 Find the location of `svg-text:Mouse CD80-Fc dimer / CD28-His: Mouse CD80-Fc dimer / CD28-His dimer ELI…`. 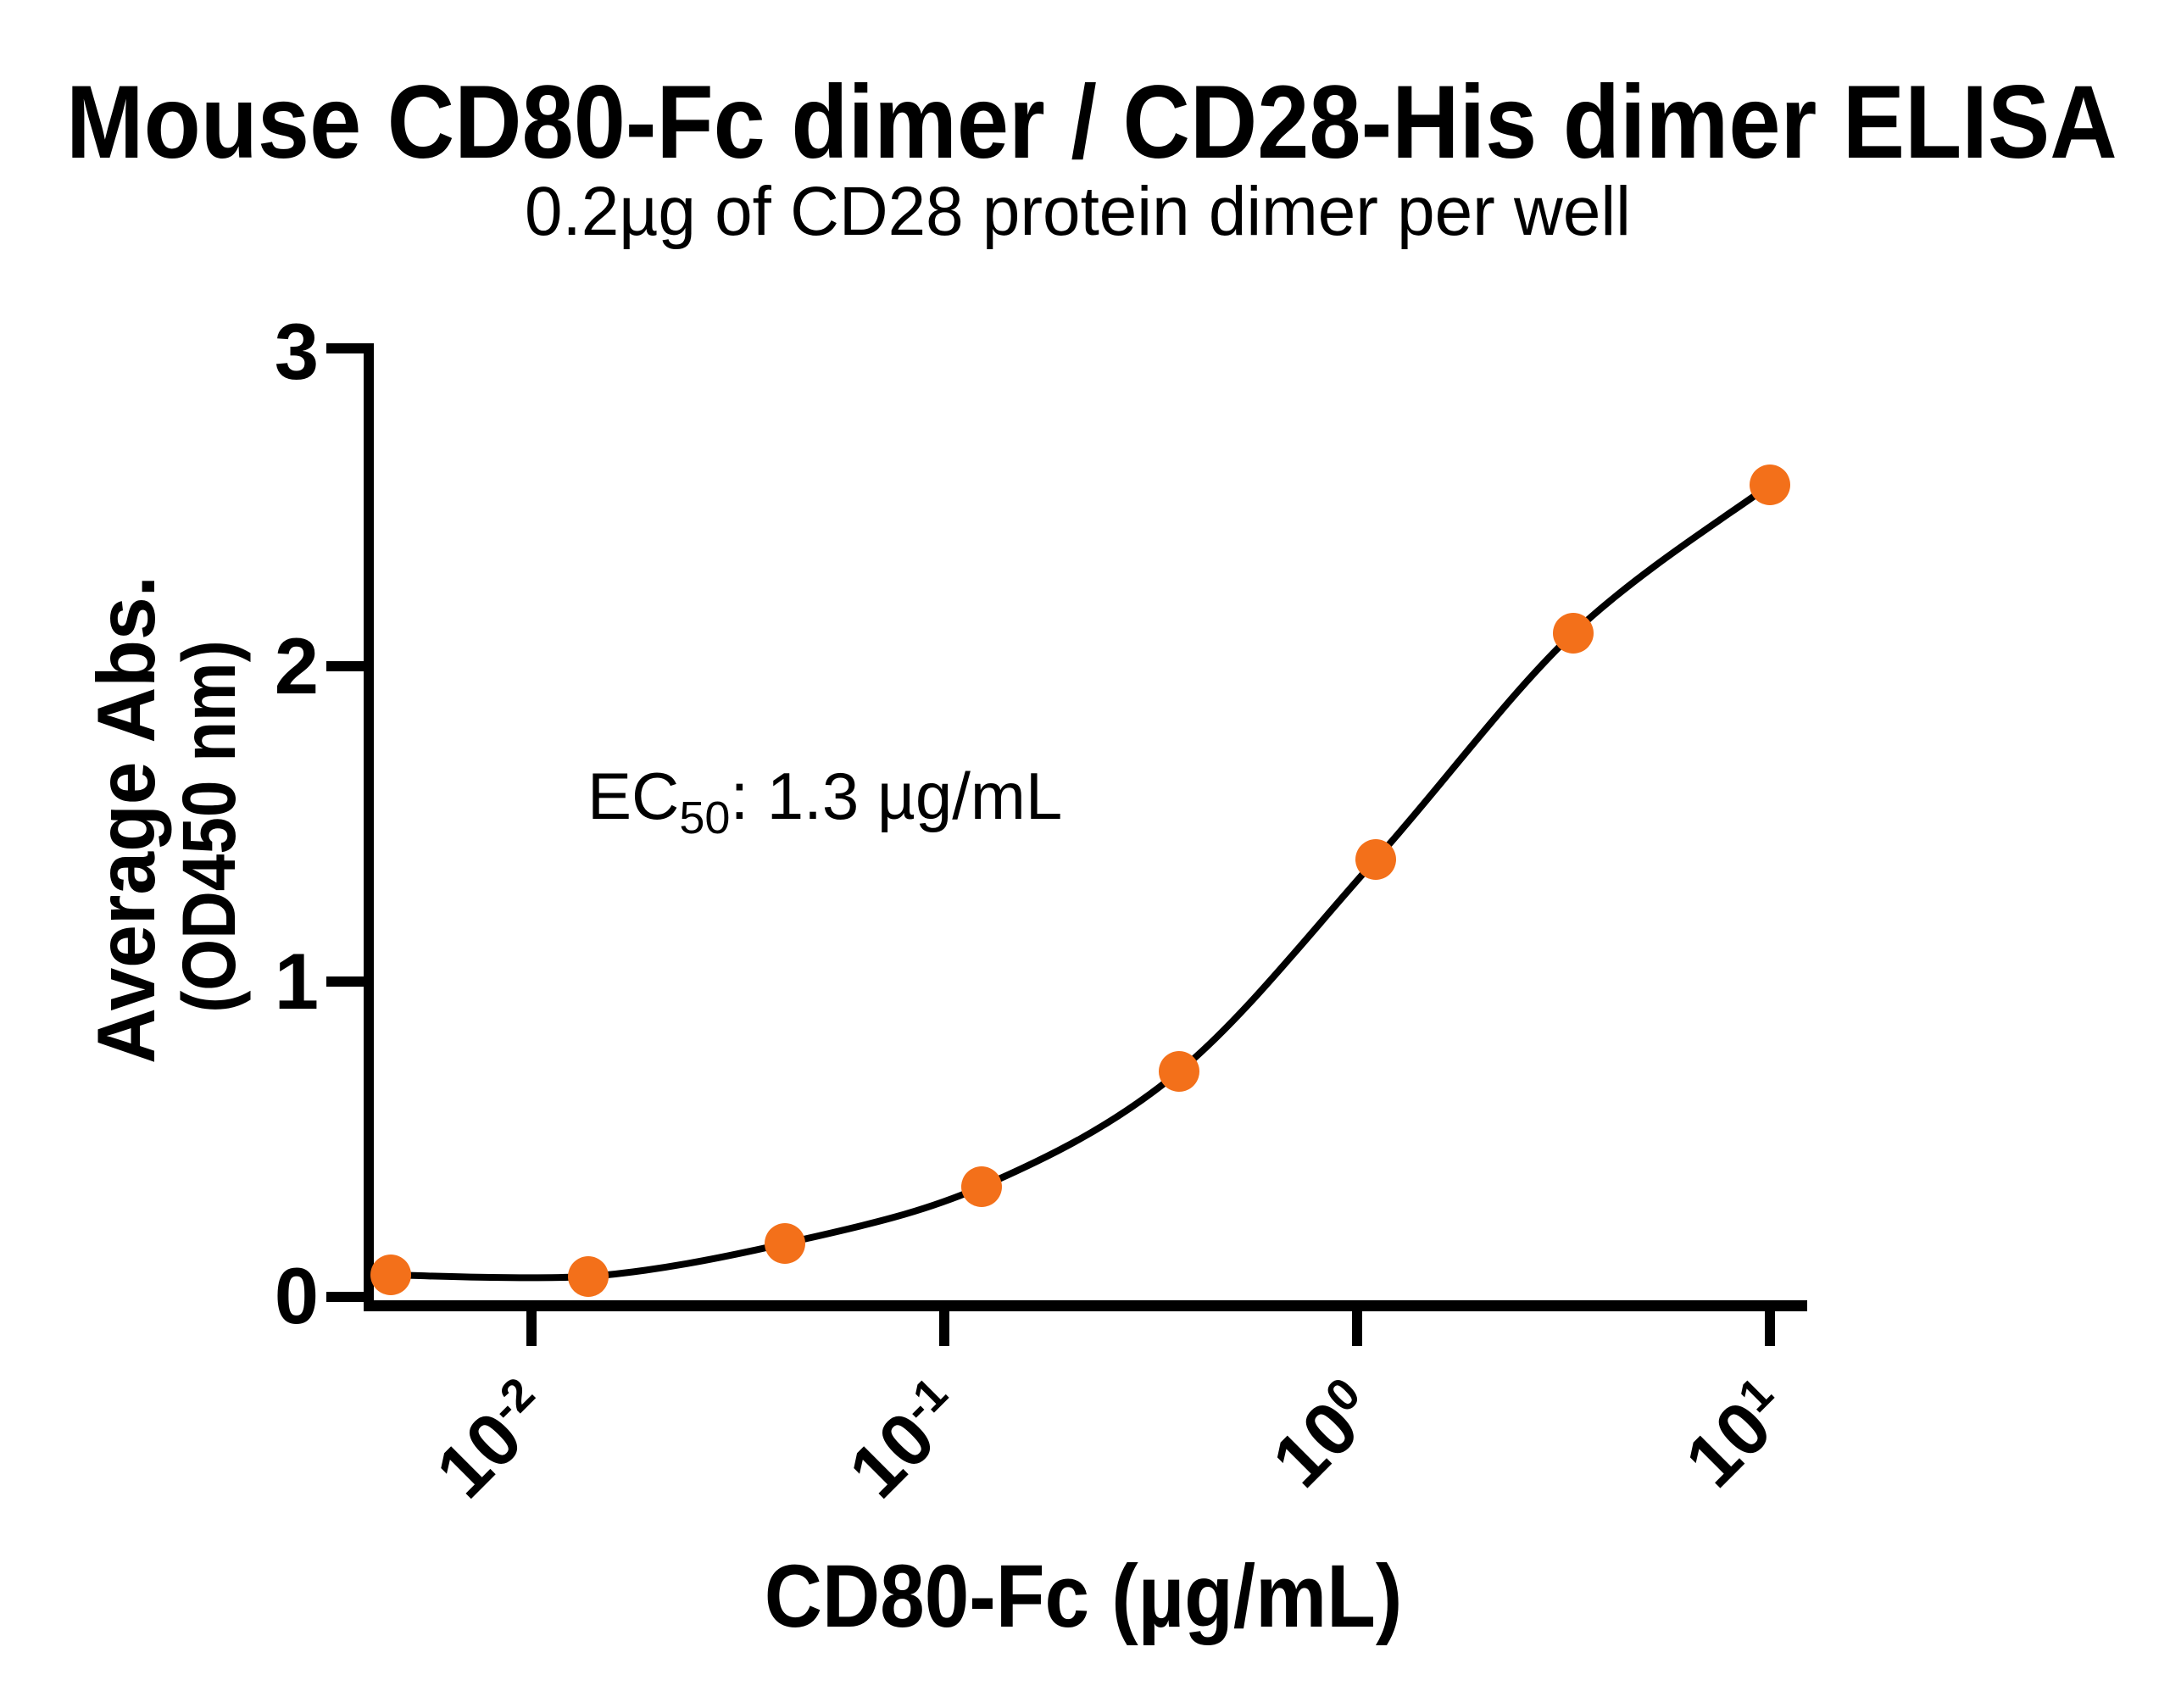

svg-text:Mouse CD80-Fc dimer / CD28-His: Mouse CD80-Fc dimer / CD28-His dimer ELI… is located at coordinates (1091, 121).